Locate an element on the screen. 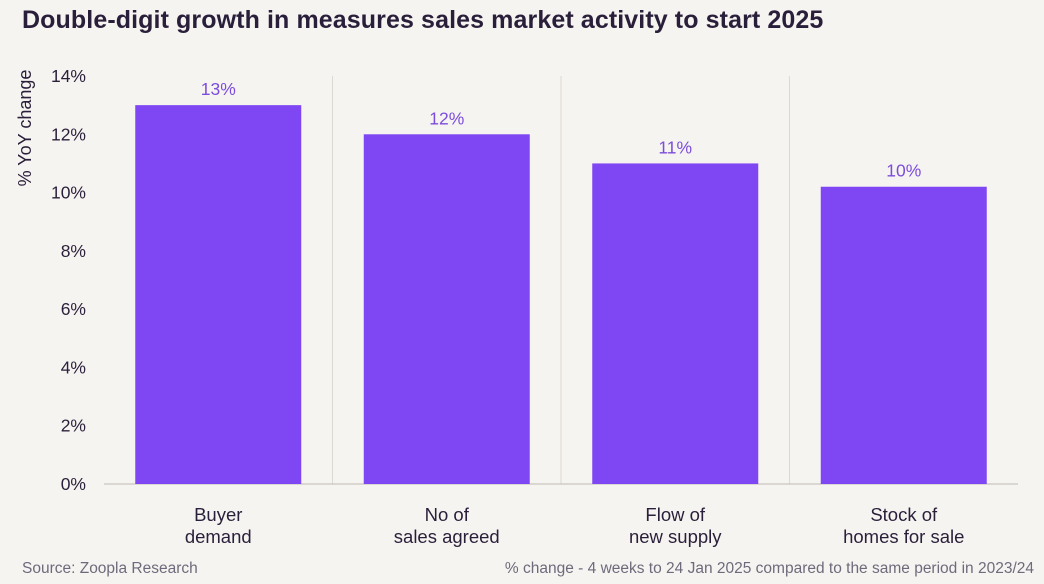 The width and height of the screenshot is (1044, 584). y-tick-label: 0% is located at coordinates (73, 484).